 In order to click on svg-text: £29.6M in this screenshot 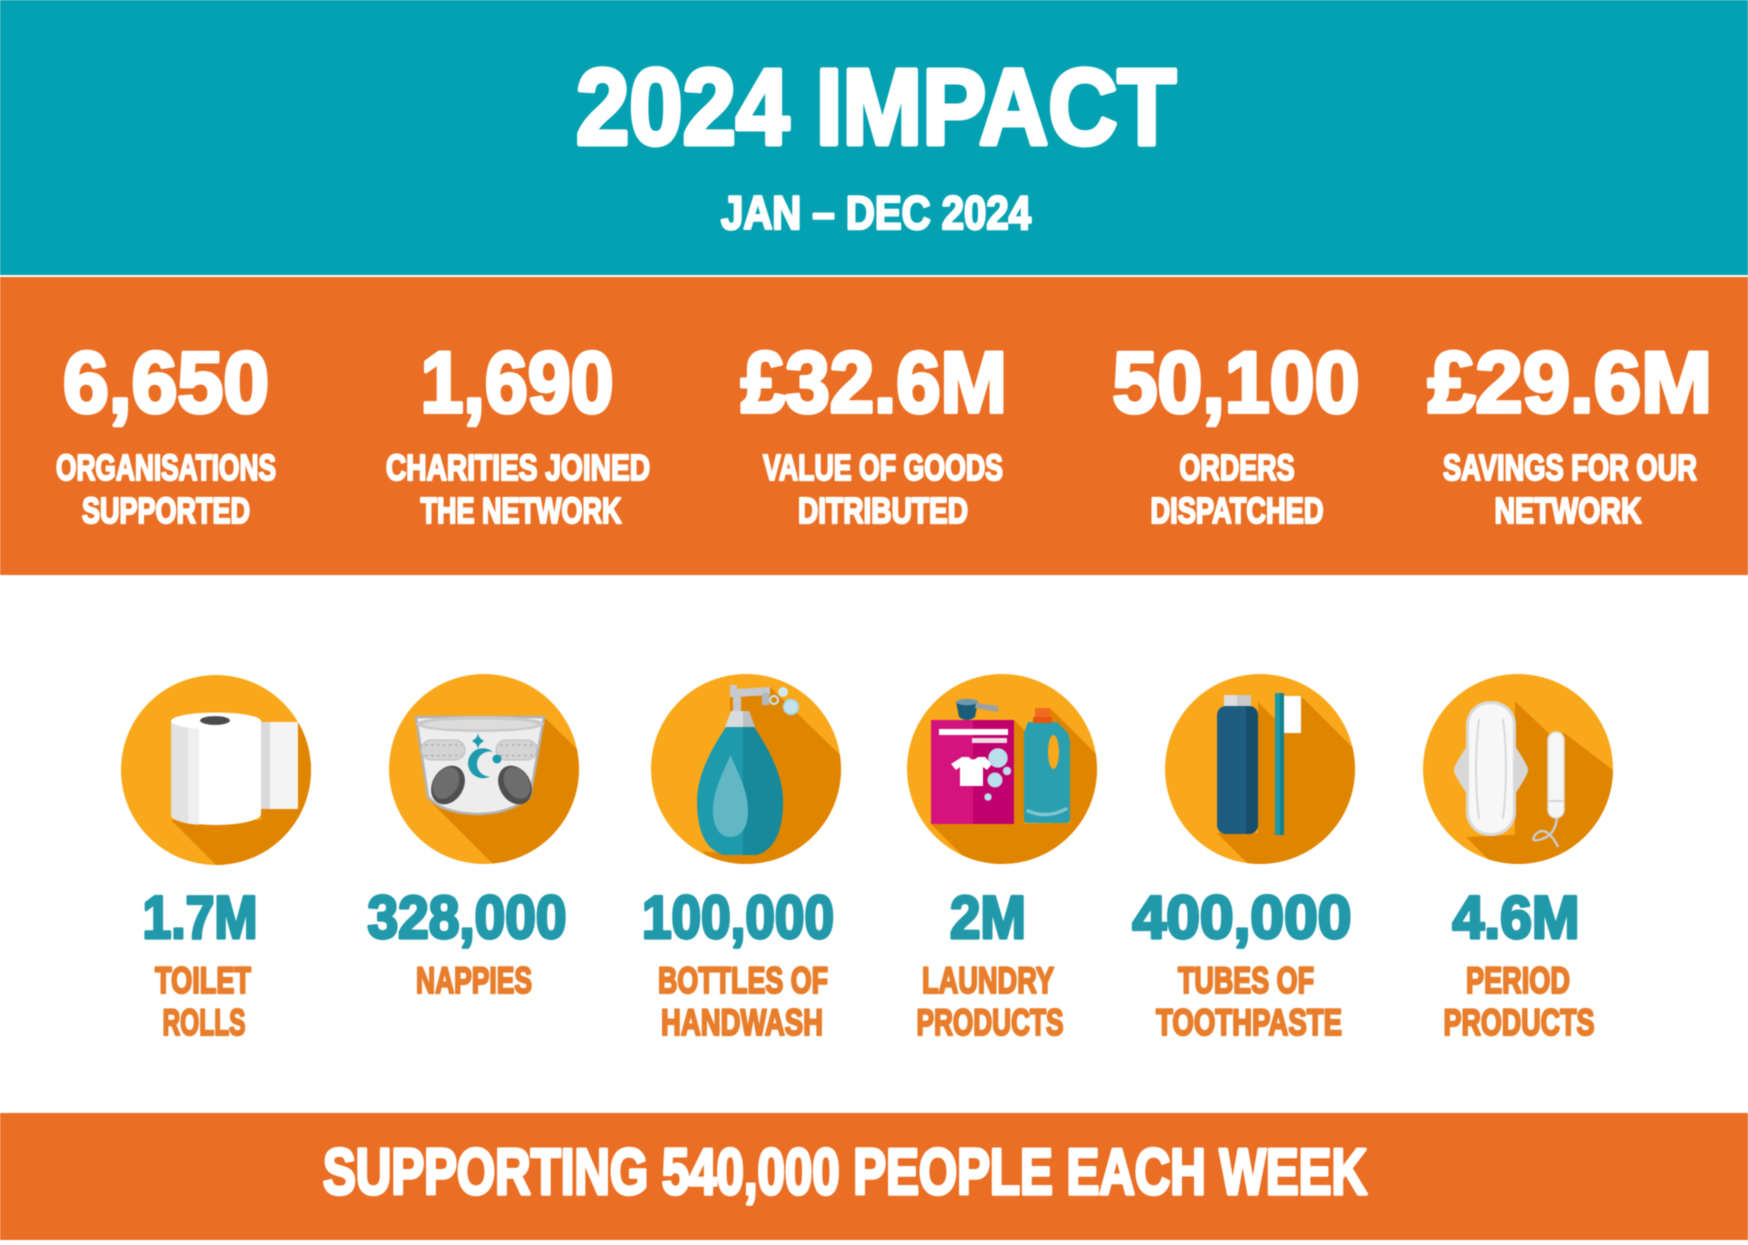, I will do `click(1570, 383)`.